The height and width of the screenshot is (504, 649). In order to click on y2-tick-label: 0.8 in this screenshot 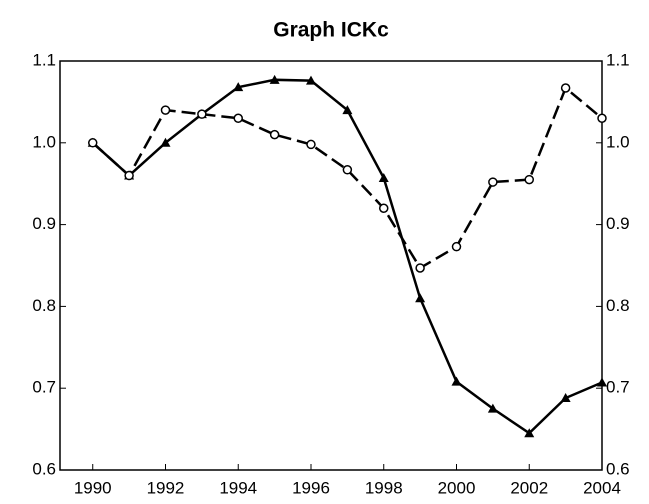, I will do `click(618, 305)`.